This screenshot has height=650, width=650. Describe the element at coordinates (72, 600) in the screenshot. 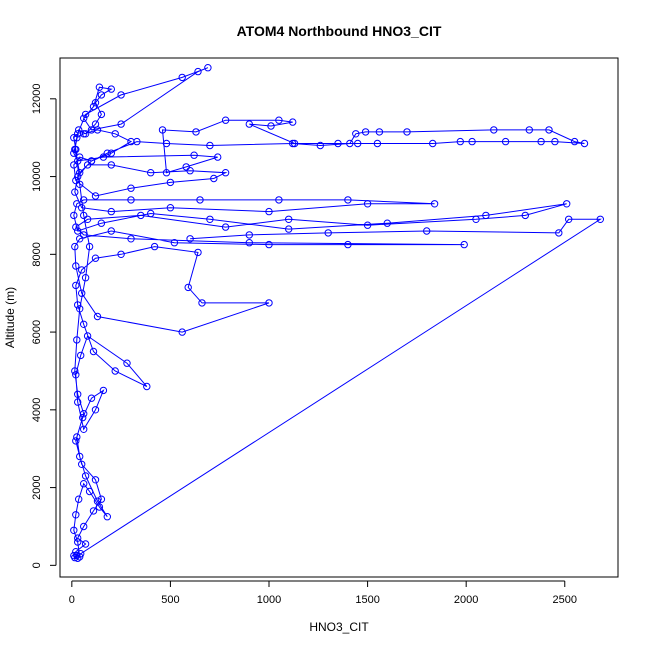

I see `x-tick-label: 0` at that location.